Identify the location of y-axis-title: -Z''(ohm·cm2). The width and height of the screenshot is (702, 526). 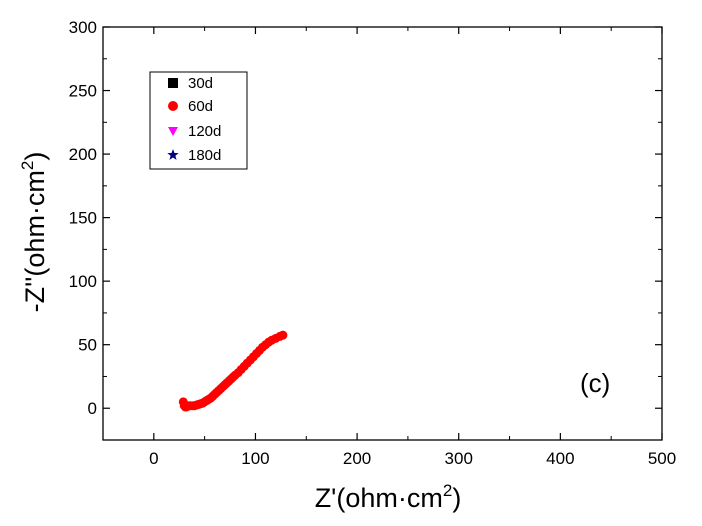
(34, 232).